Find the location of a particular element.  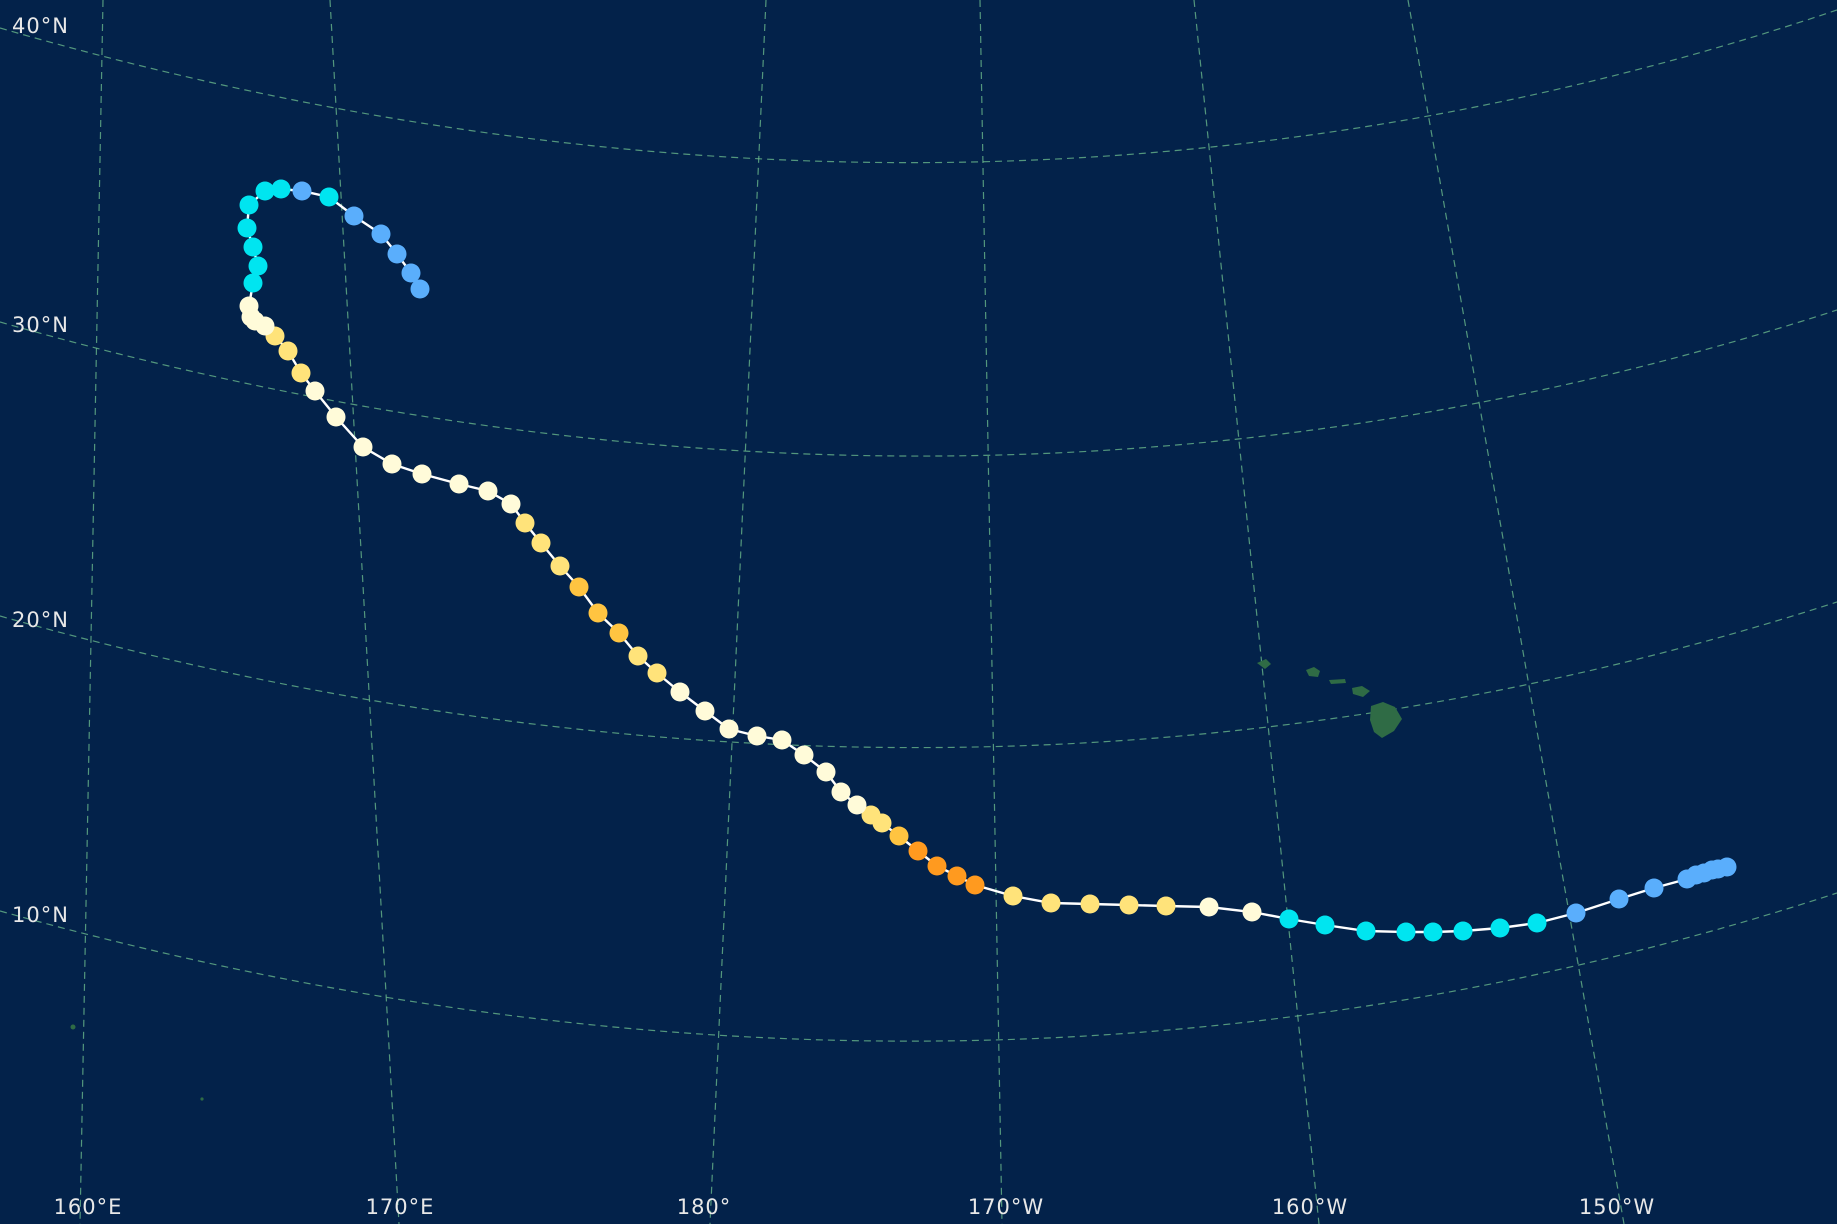

island-oahu is located at coordinates (1313, 672).